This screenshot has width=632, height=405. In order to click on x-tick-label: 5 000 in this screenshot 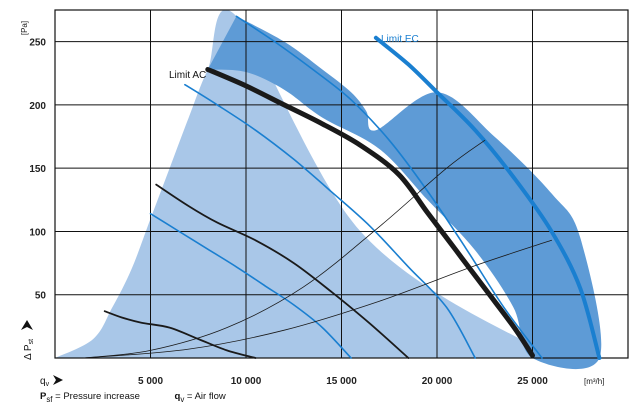, I will do `click(150, 381)`.